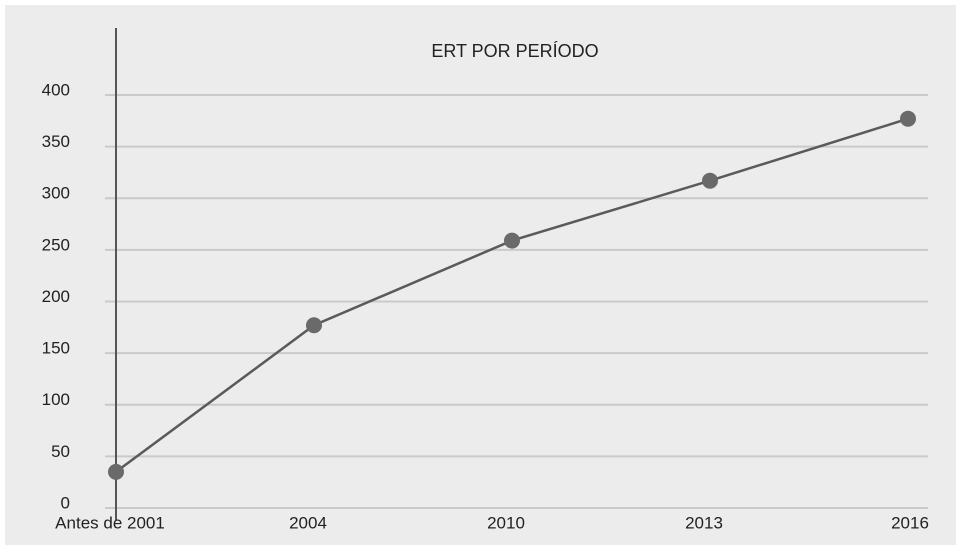 The image size is (961, 550). What do you see at coordinates (506, 522) in the screenshot?
I see `x-tick-label: 2010` at bounding box center [506, 522].